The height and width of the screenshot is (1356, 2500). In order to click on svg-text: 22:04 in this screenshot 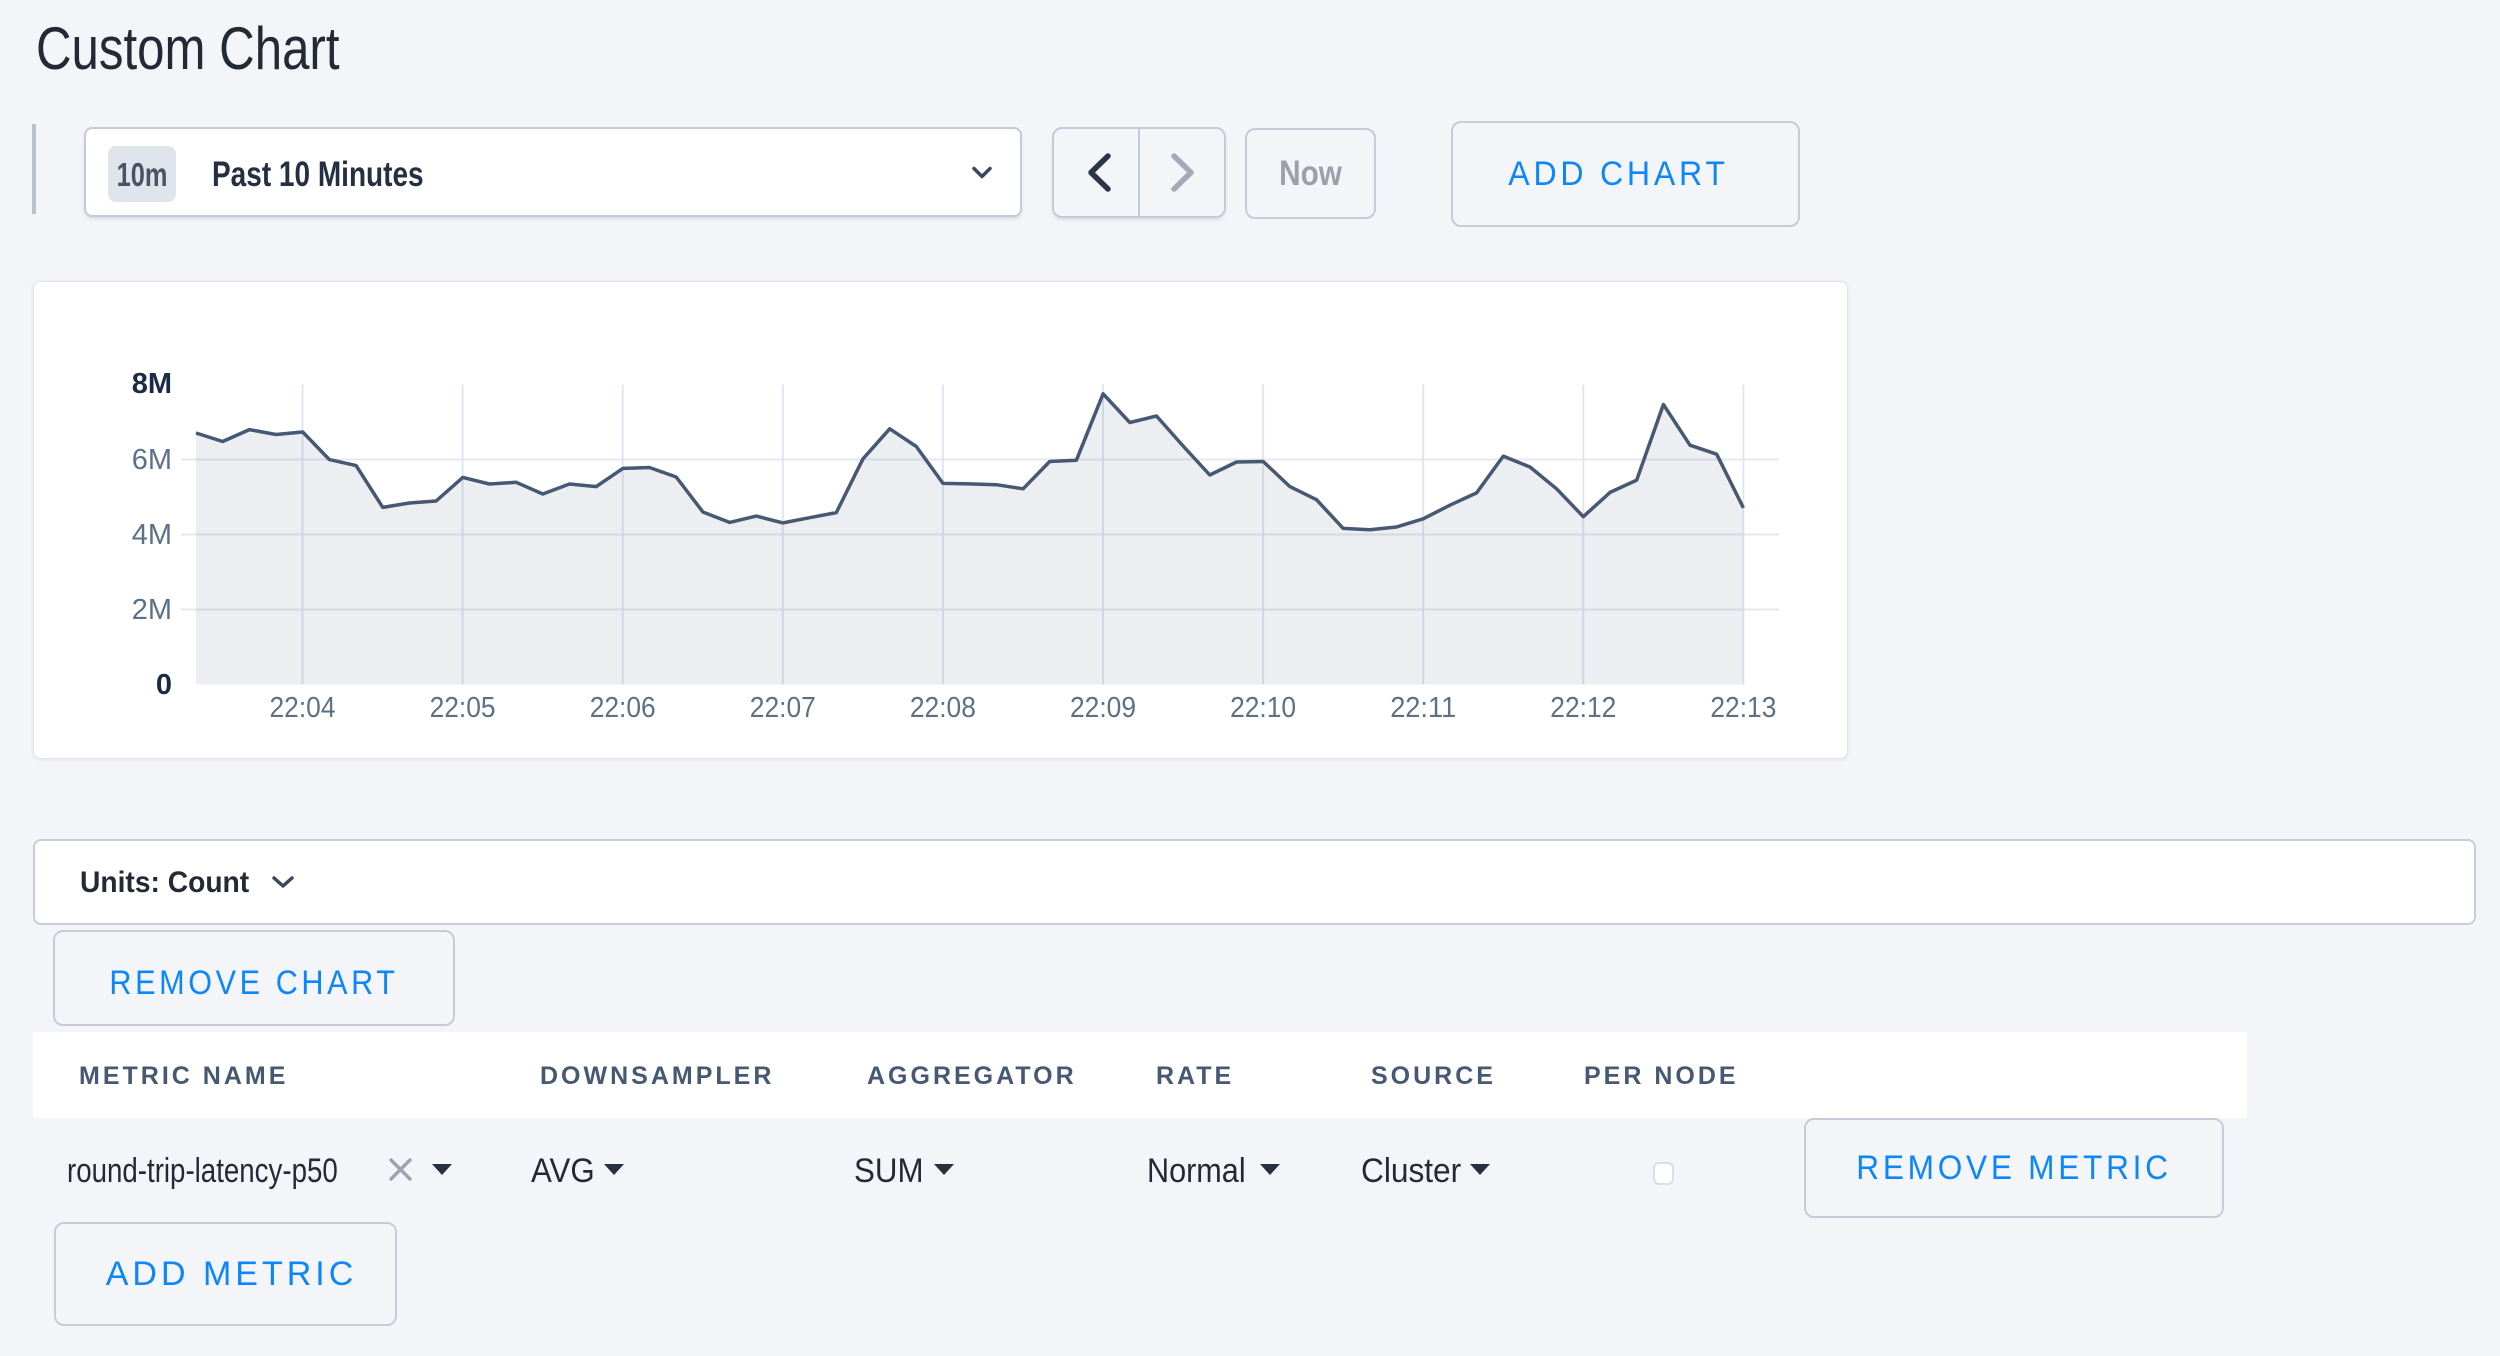, I will do `click(303, 708)`.